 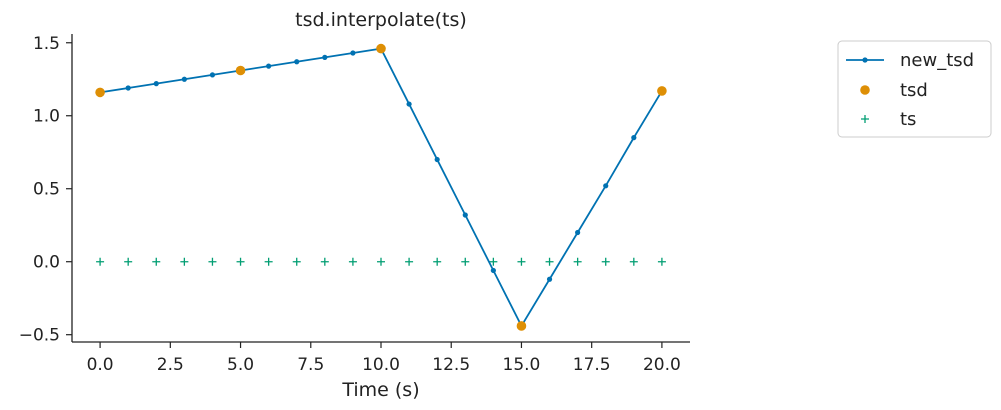 I want to click on legend-label: tsd, so click(x=914, y=90).